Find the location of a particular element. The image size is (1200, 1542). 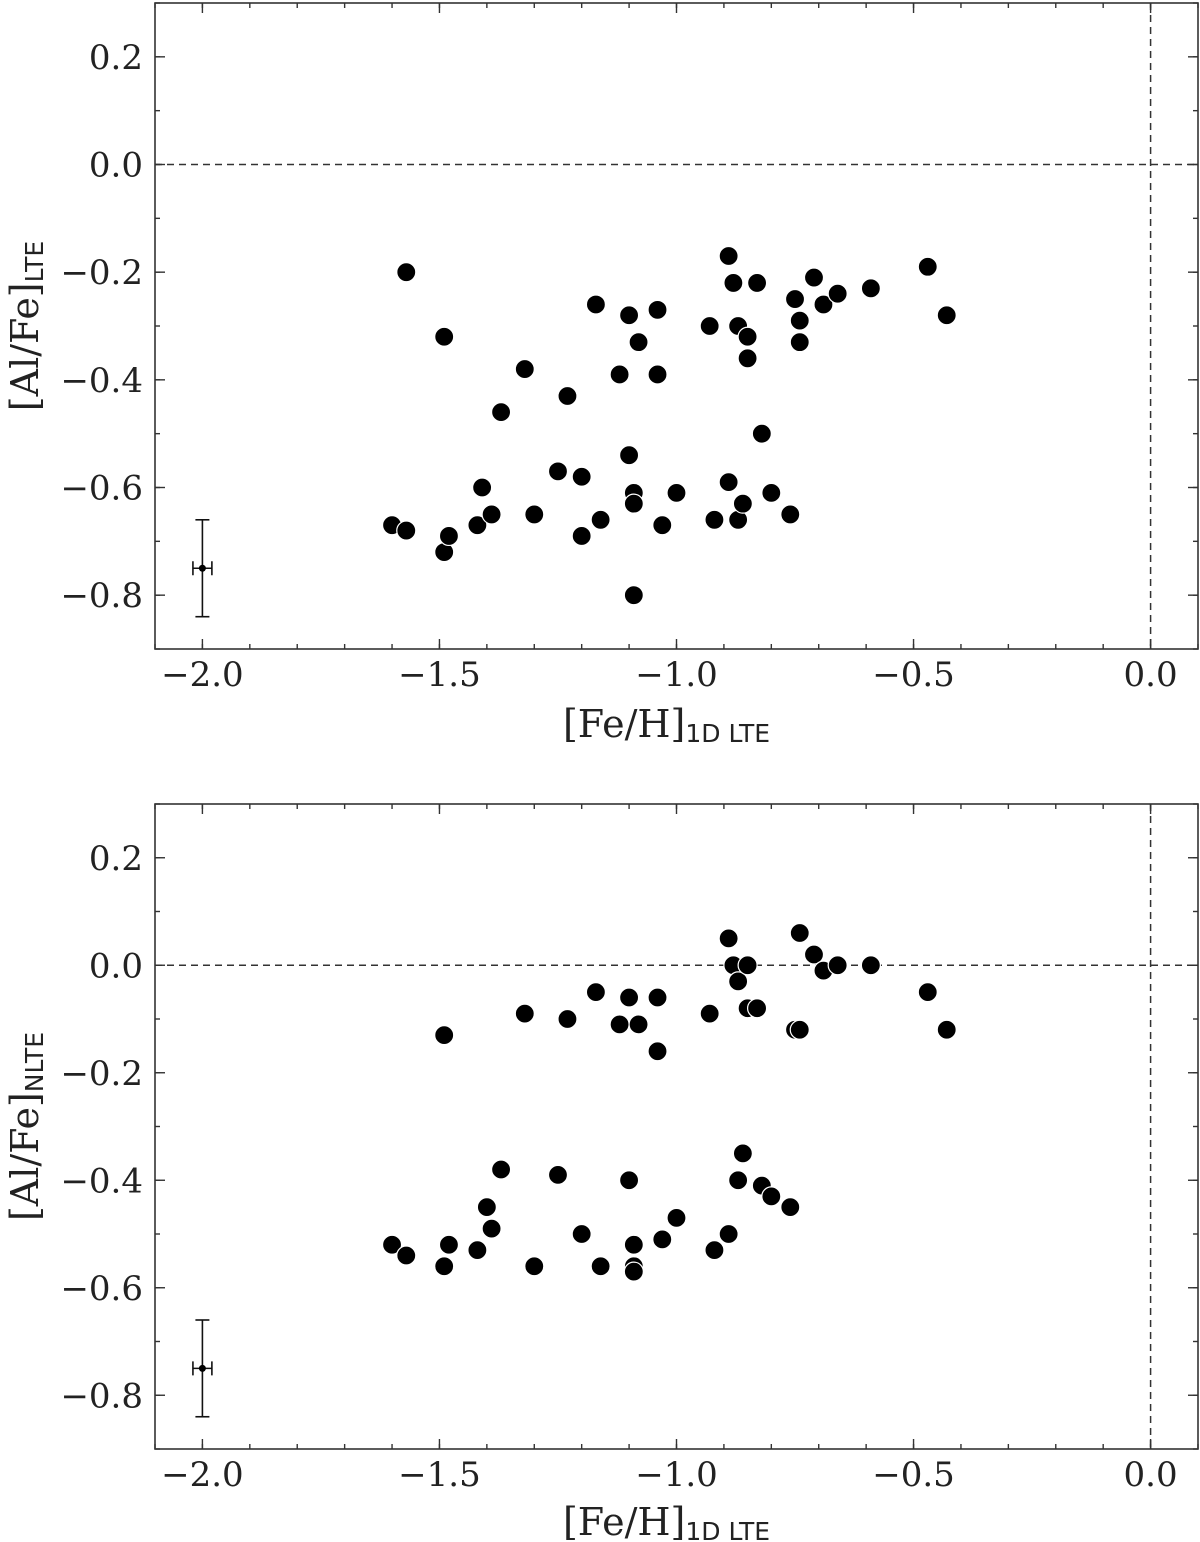

x-tick-label: 0.0 is located at coordinates (1151, 675).